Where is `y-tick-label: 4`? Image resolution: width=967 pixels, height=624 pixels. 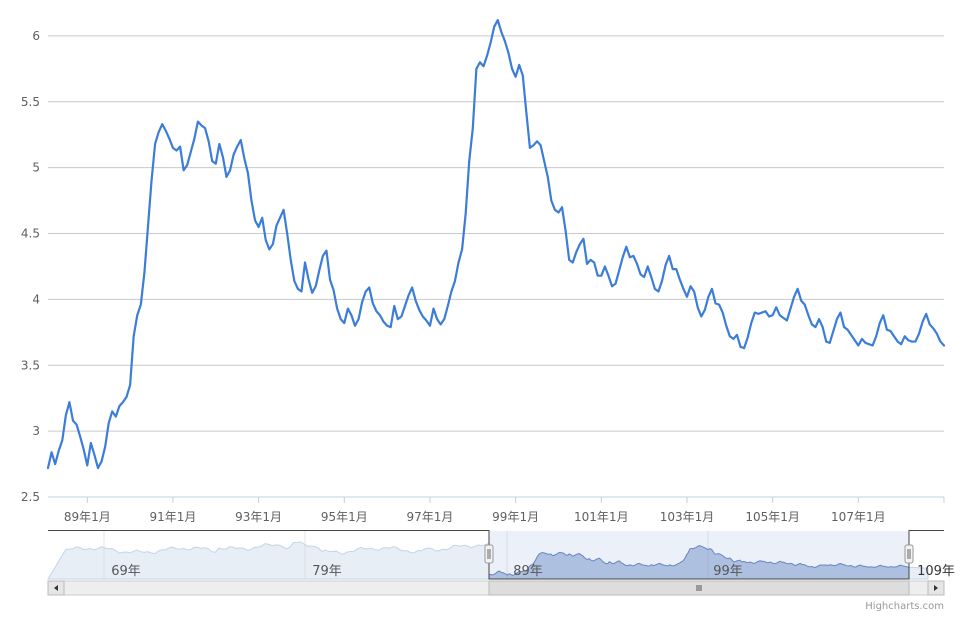
y-tick-label: 4 is located at coordinates (36, 299).